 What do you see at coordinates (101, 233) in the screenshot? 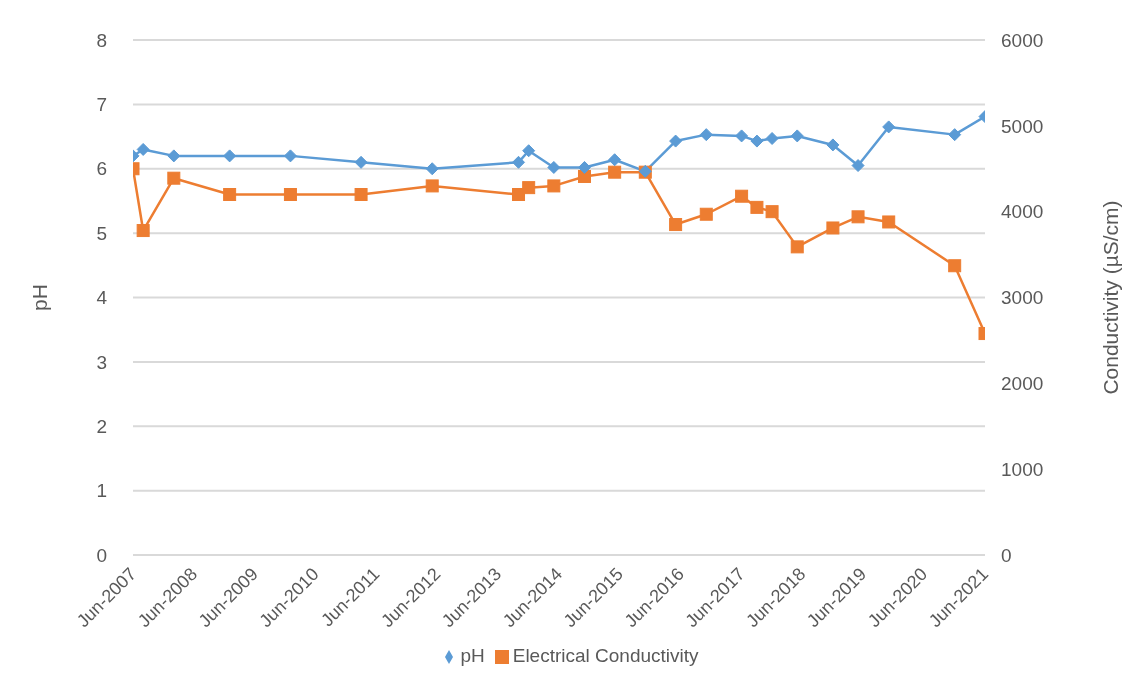
I see `y-tick-label: 5` at bounding box center [101, 233].